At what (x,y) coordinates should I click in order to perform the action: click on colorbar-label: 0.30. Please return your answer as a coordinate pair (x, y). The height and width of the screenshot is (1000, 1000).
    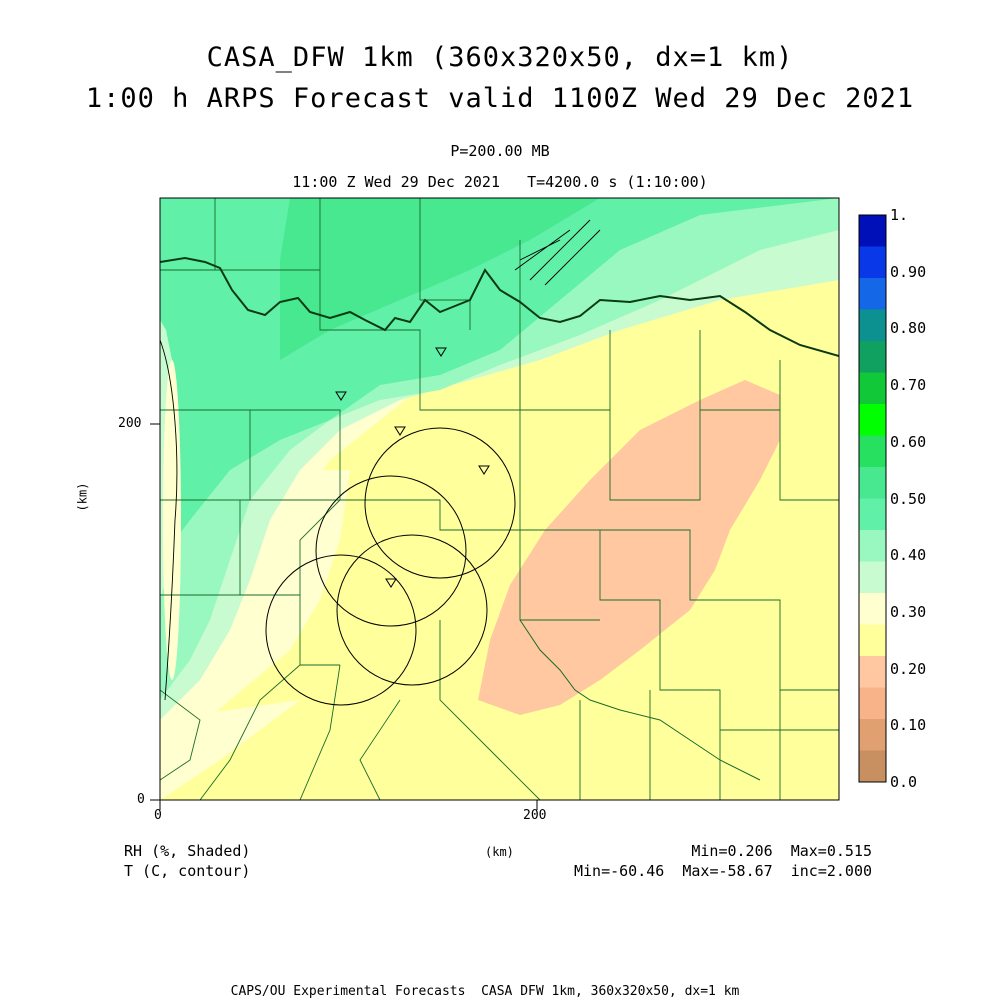
    Looking at the image, I should click on (908, 611).